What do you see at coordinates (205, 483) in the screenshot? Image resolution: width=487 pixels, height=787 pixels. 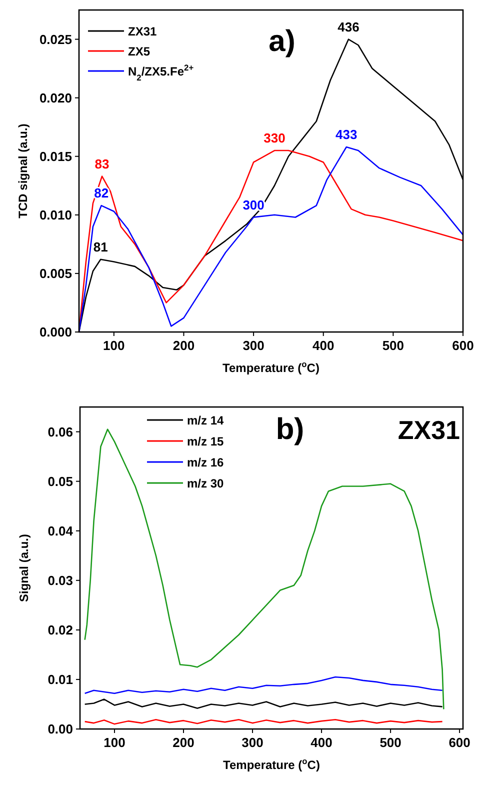 I see `legend-label: m/z 30` at bounding box center [205, 483].